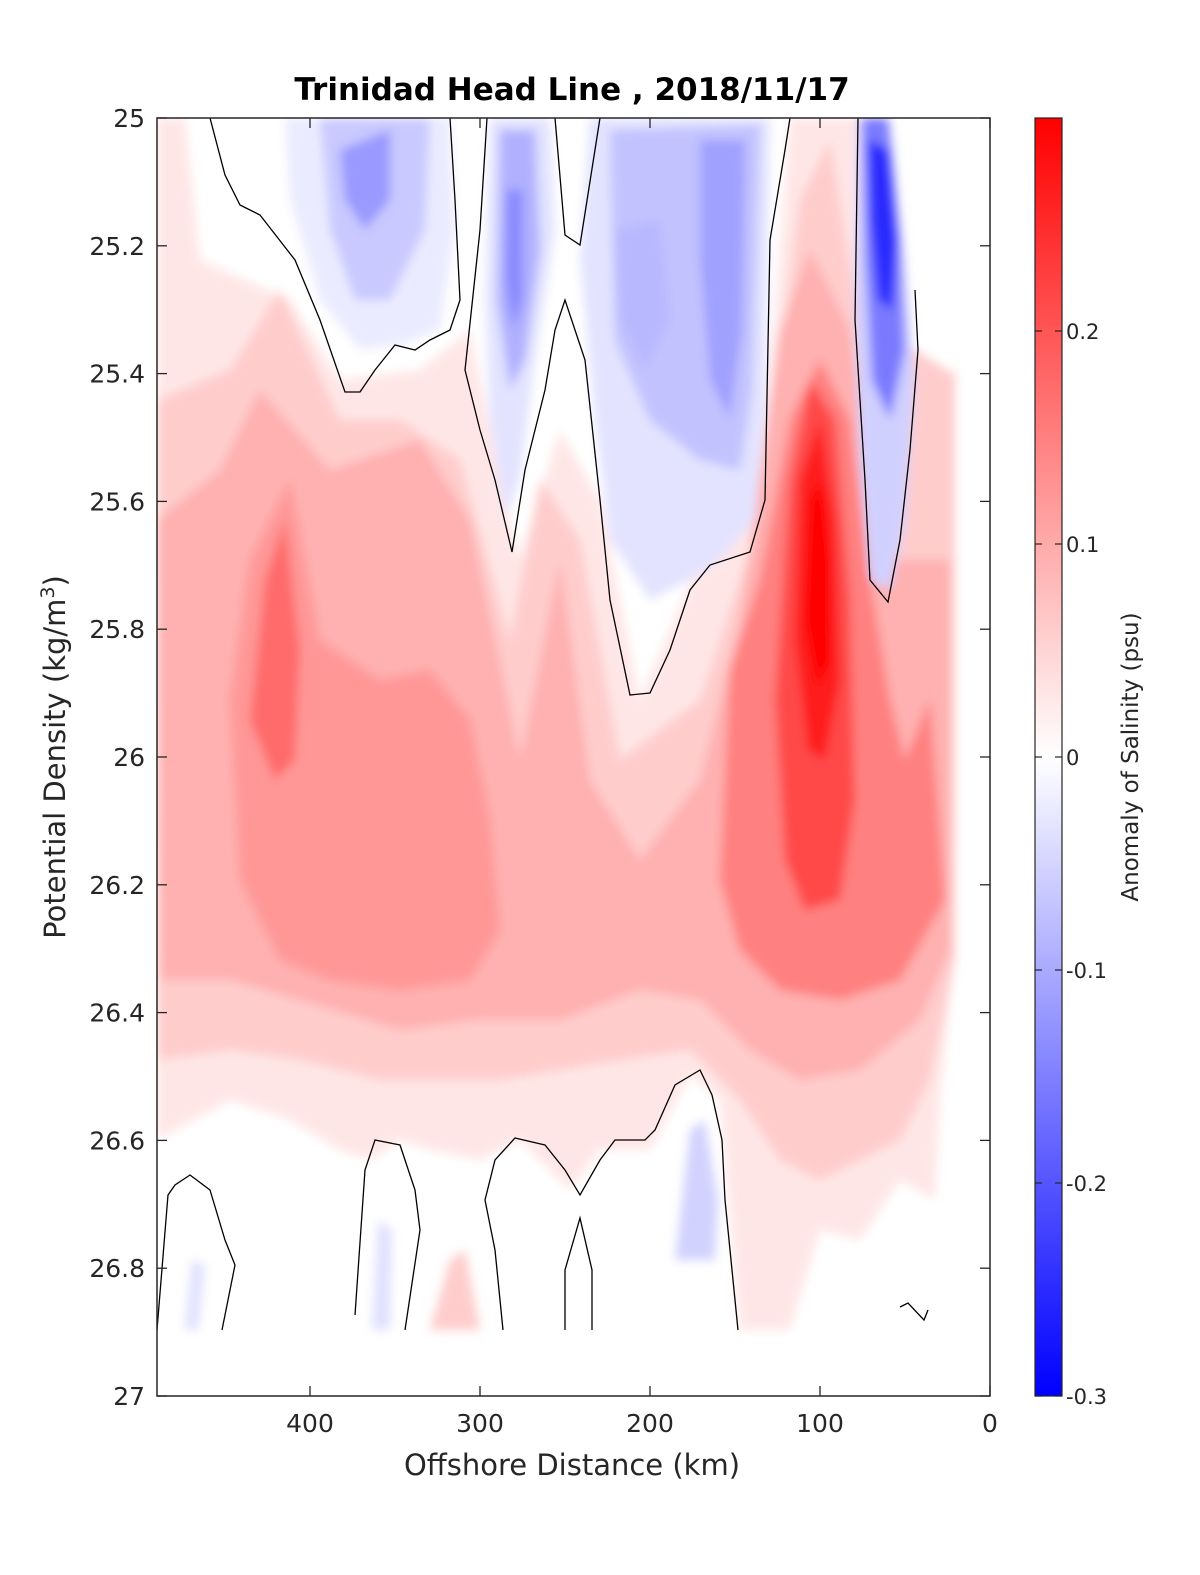  What do you see at coordinates (1131, 756) in the screenshot?
I see `colorbar-label: Anomaly of Salinity (psu)` at bounding box center [1131, 756].